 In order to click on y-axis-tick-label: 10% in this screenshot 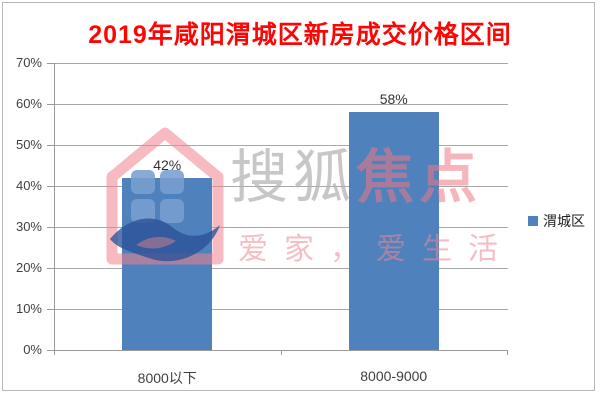, I will do `click(28, 308)`.